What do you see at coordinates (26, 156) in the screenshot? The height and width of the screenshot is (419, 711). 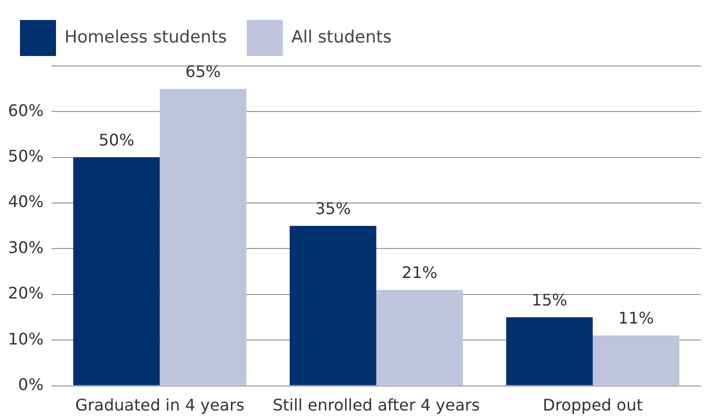 I see `y-tick-label: 50%` at bounding box center [26, 156].